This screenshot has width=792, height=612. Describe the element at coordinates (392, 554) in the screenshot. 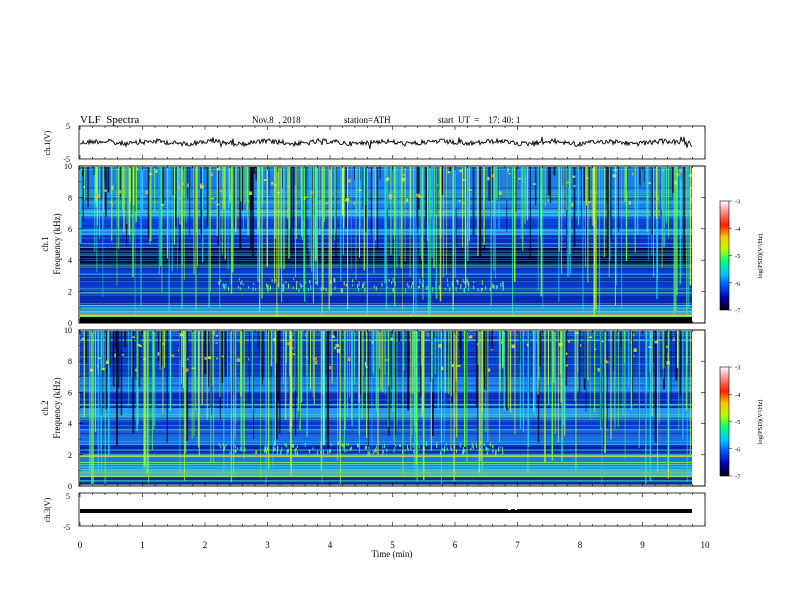

I see `x-axis-label: Time (min)` at that location.